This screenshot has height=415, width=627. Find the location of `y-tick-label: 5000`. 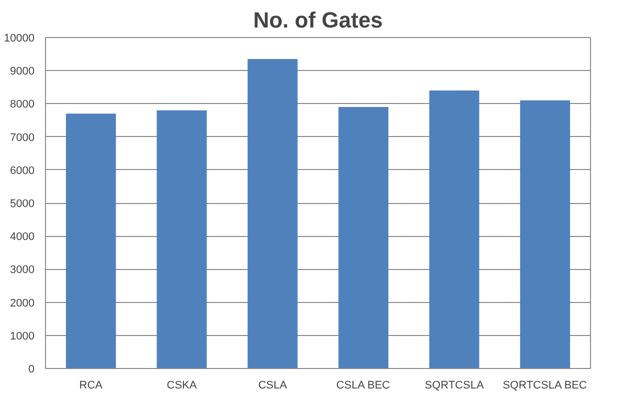

y-tick-label: 5000 is located at coordinates (22, 204).